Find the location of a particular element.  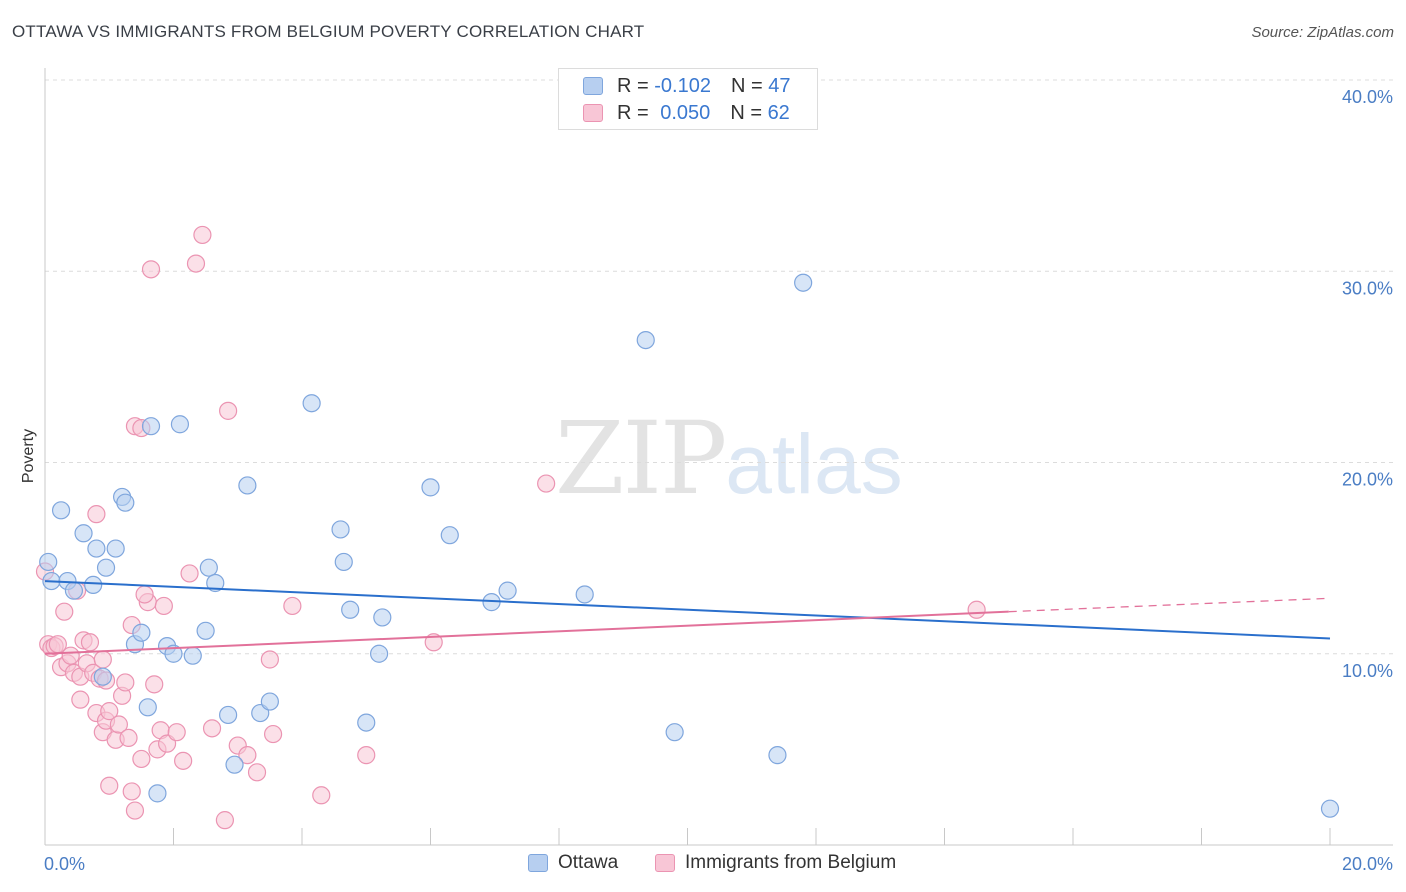

bottom-legend-ottawa: Ottawa is located at coordinates (573, 863).